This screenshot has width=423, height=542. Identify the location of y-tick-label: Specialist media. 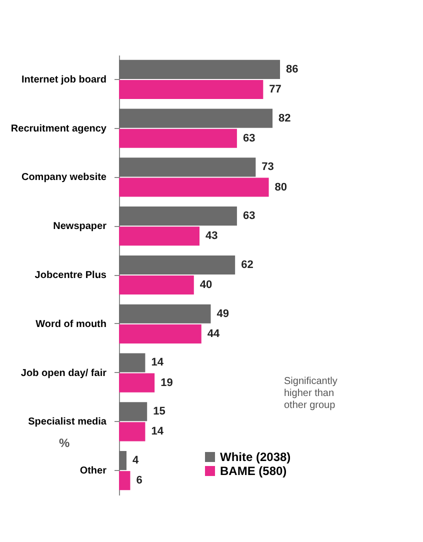
(67, 422).